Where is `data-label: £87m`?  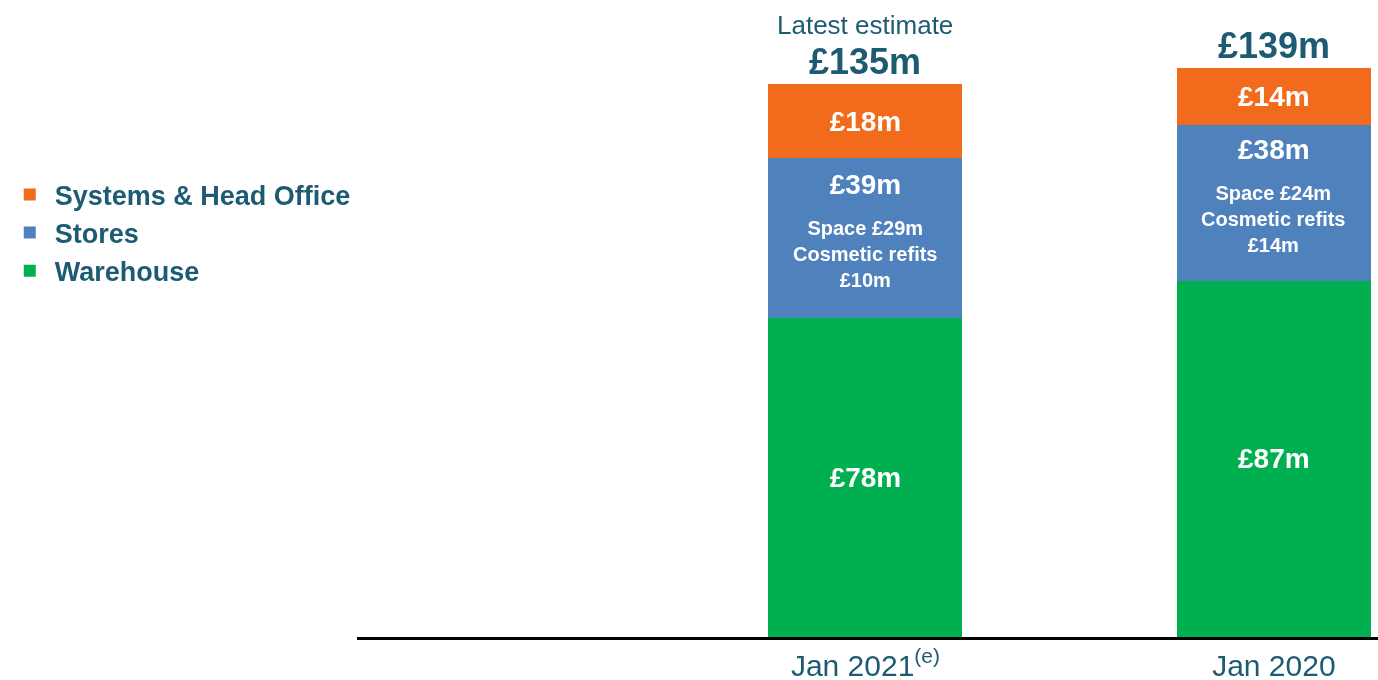
data-label: £87m is located at coordinates (1274, 459).